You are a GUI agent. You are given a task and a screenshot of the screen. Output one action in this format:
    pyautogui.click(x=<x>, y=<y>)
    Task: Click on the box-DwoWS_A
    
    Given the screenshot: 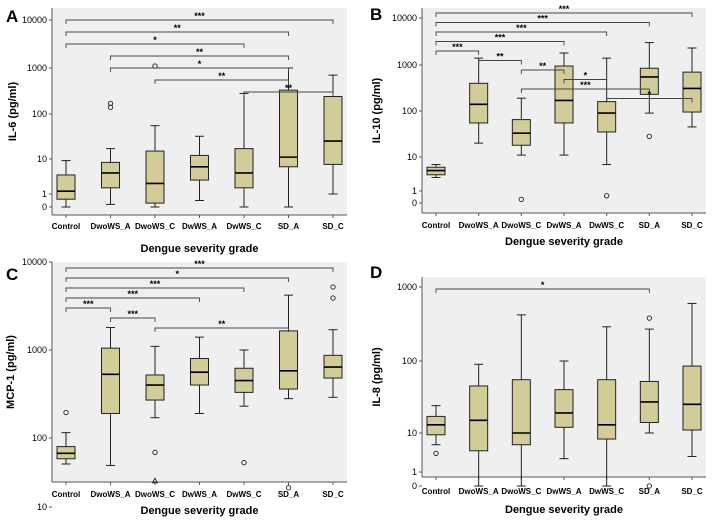 What is the action you would take?
    pyautogui.click(x=479, y=425)
    